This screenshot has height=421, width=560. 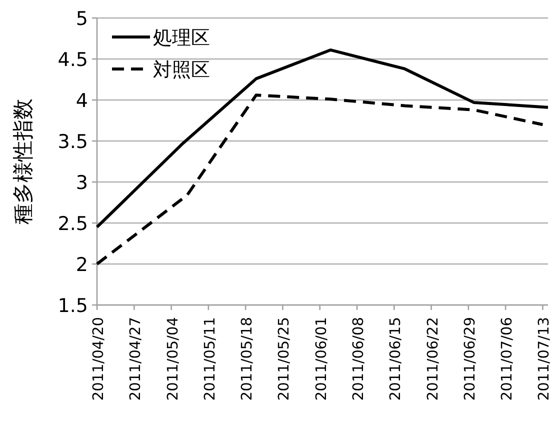 What do you see at coordinates (173, 359) in the screenshot?
I see `x-tick-label: 2011/05/04` at bounding box center [173, 359].